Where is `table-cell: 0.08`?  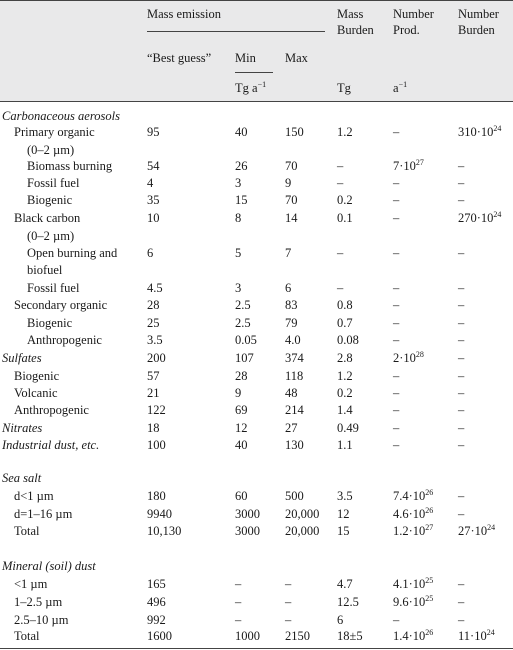
table-cell: 0.08 is located at coordinates (348, 340).